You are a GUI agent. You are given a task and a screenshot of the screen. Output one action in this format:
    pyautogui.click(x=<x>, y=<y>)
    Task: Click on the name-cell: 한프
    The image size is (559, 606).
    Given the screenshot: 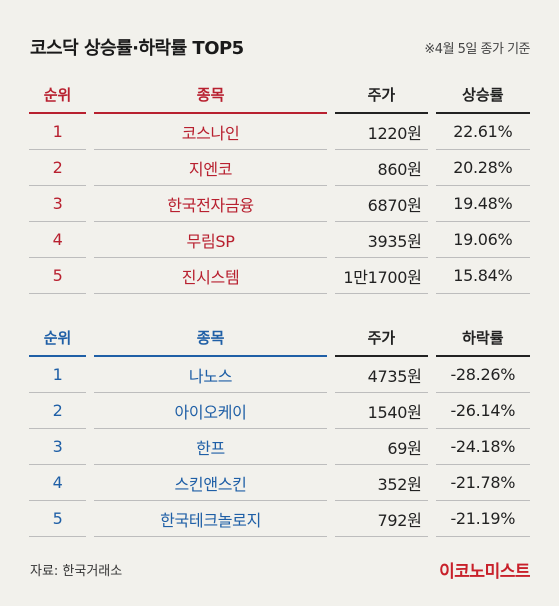 What is the action you would take?
    pyautogui.click(x=211, y=447)
    